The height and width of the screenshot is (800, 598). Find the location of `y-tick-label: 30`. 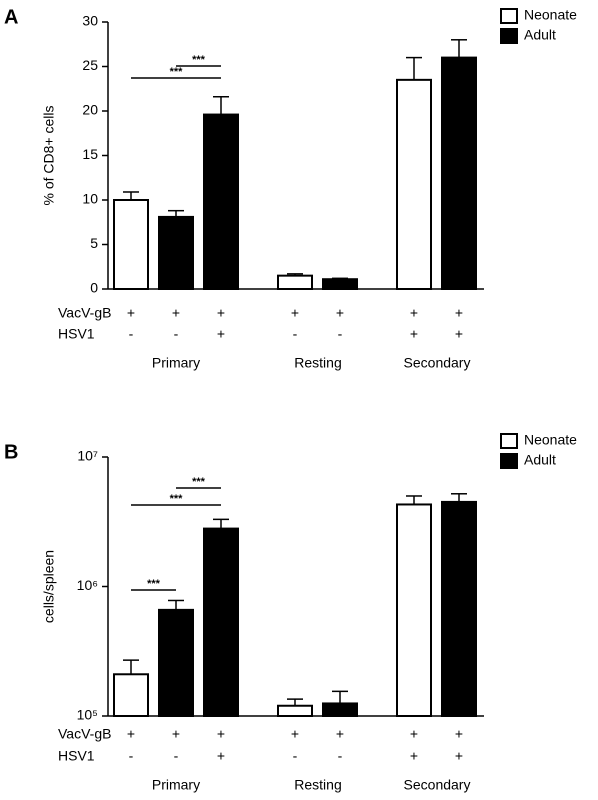

y-tick-label: 30 is located at coordinates (90, 21).